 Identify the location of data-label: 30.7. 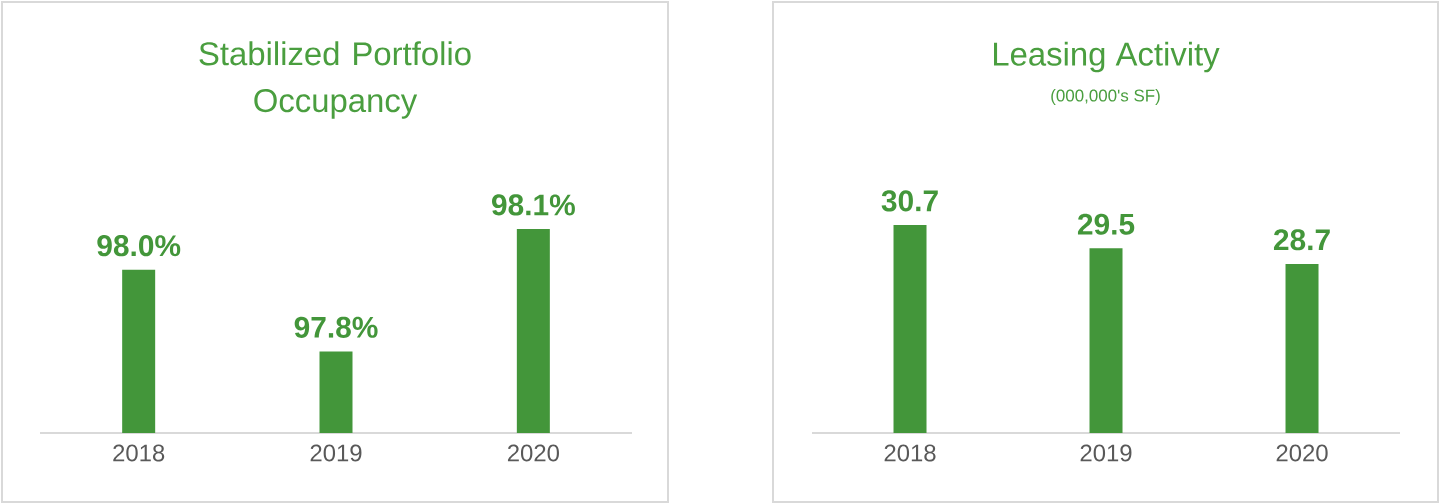
(909, 201).